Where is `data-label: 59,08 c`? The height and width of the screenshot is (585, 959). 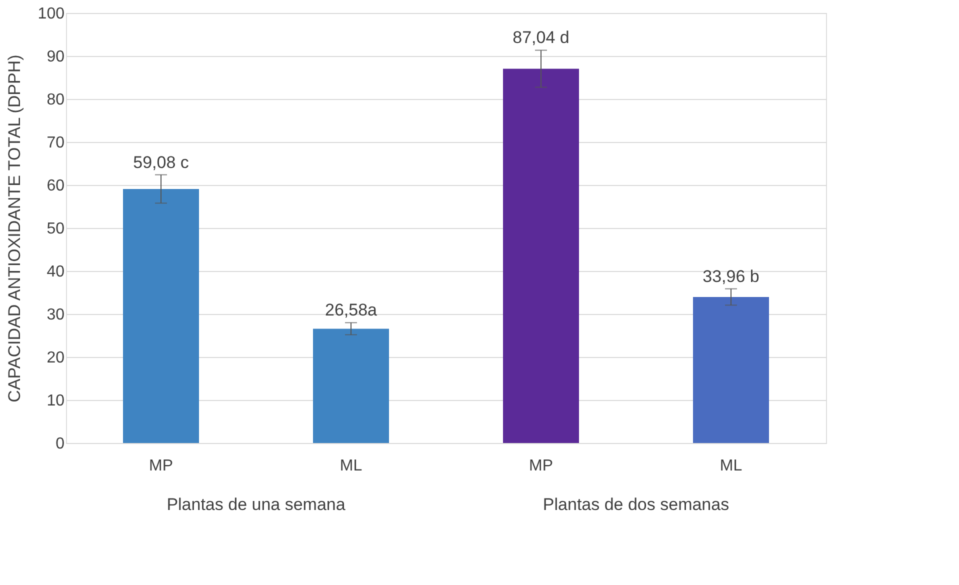 data-label: 59,08 c is located at coordinates (161, 162).